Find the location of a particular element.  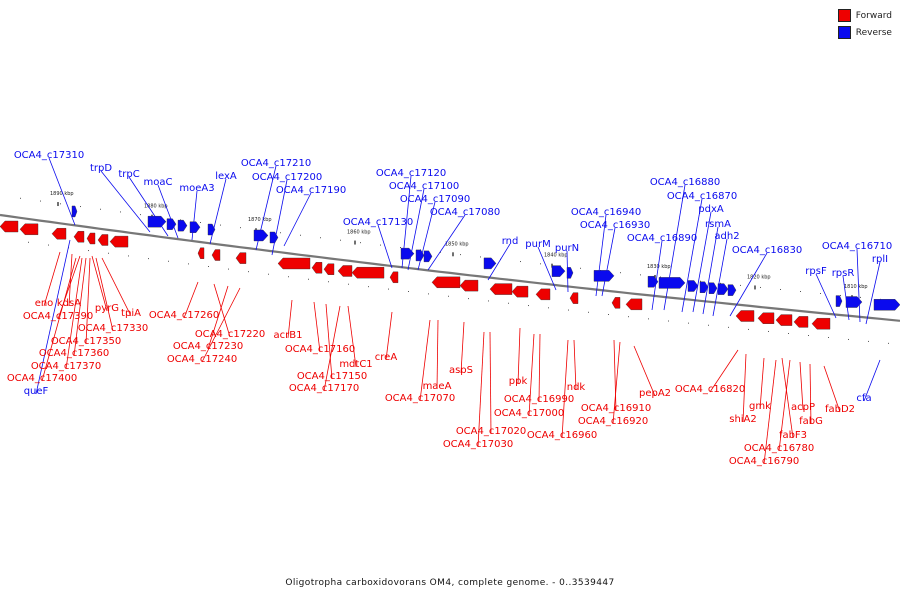

gene-label-OCA4_c17210: OCA4_c17210 is located at coordinates (276, 163).